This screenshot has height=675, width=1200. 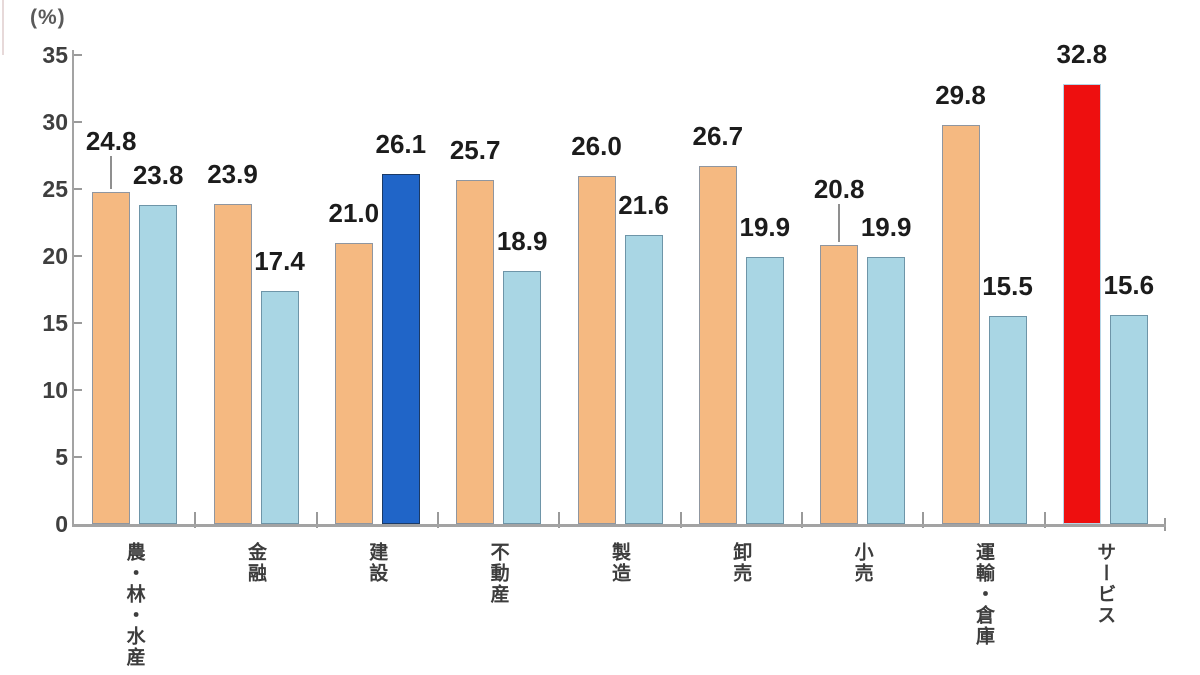 What do you see at coordinates (134, 605) in the screenshot?
I see `category-label: 農・林・水産` at bounding box center [134, 605].